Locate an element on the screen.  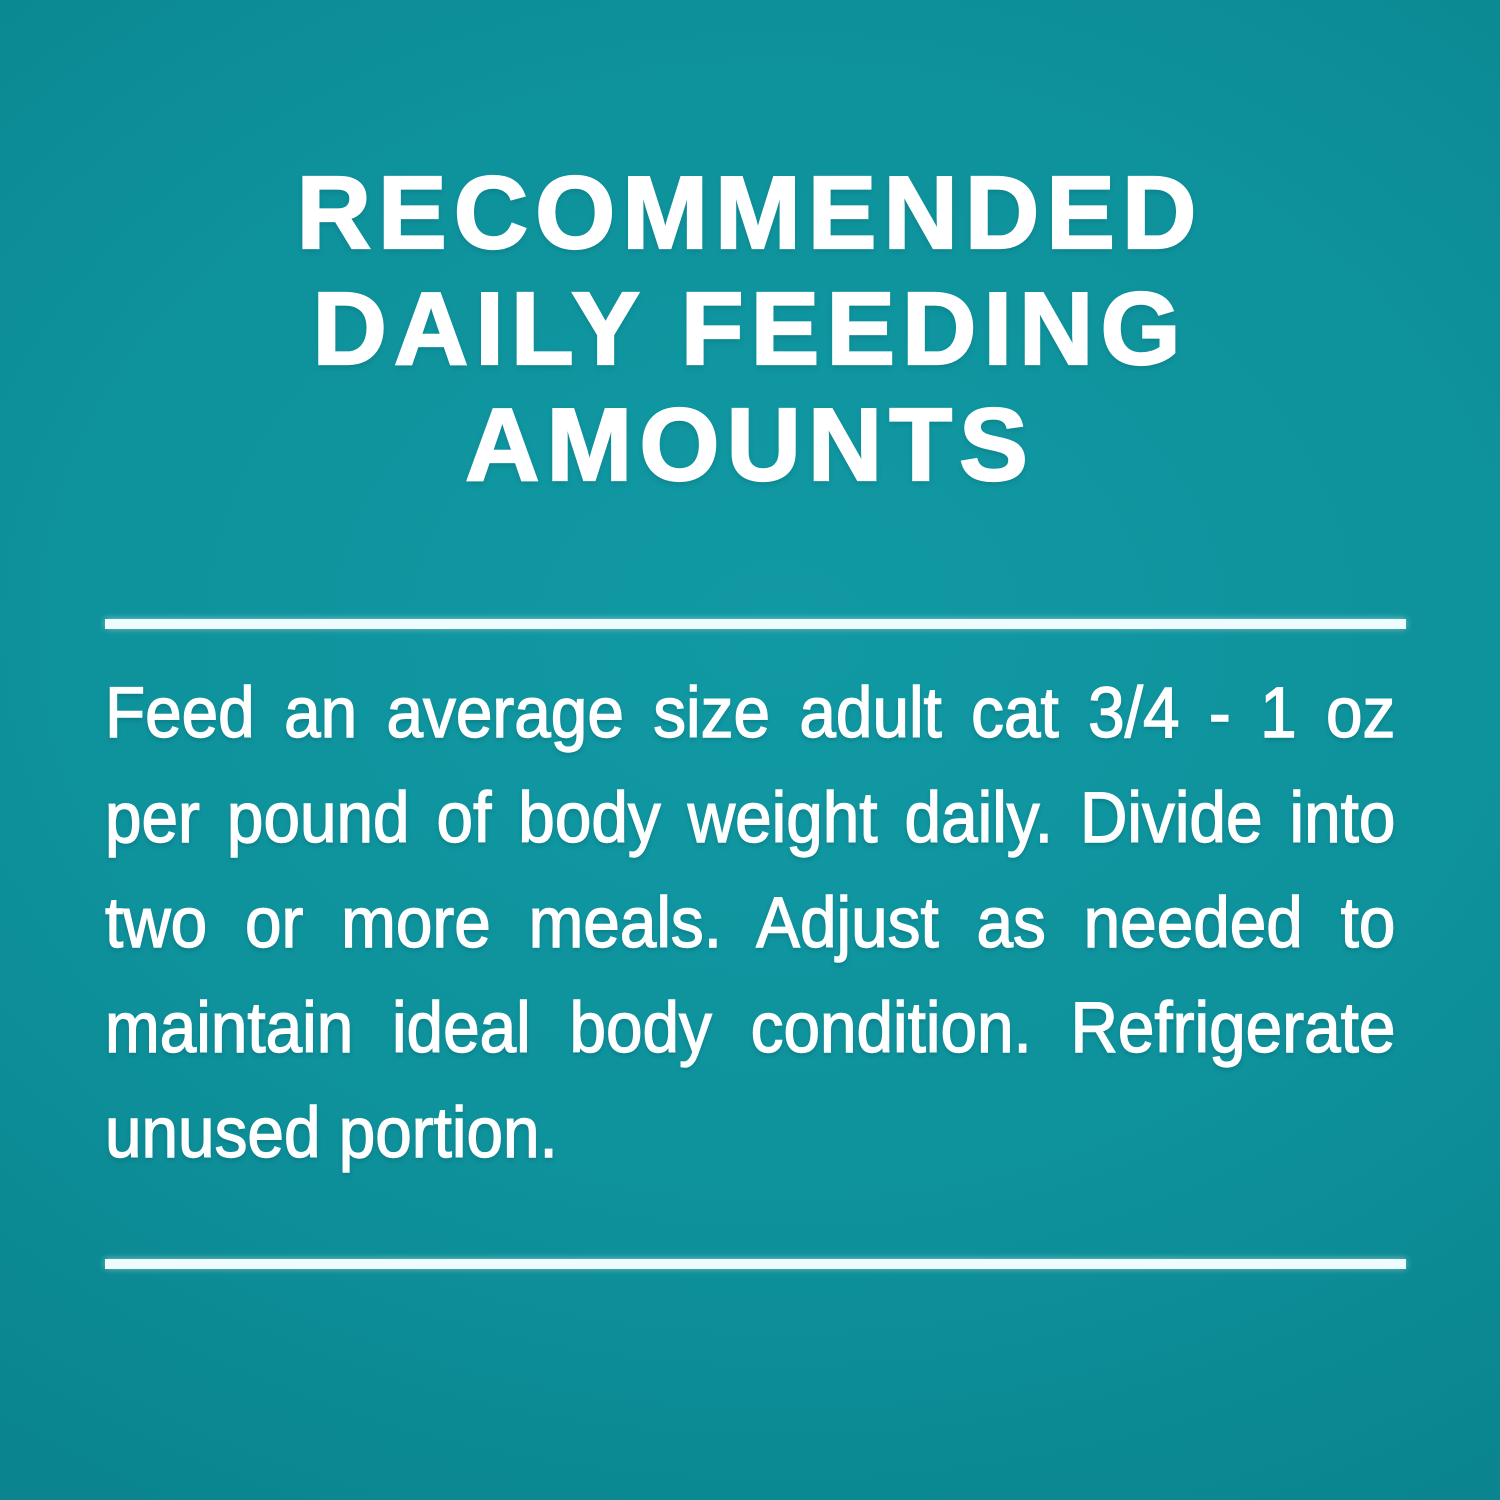
title-line-2: DAILY FEEDING is located at coordinates (749, 328).